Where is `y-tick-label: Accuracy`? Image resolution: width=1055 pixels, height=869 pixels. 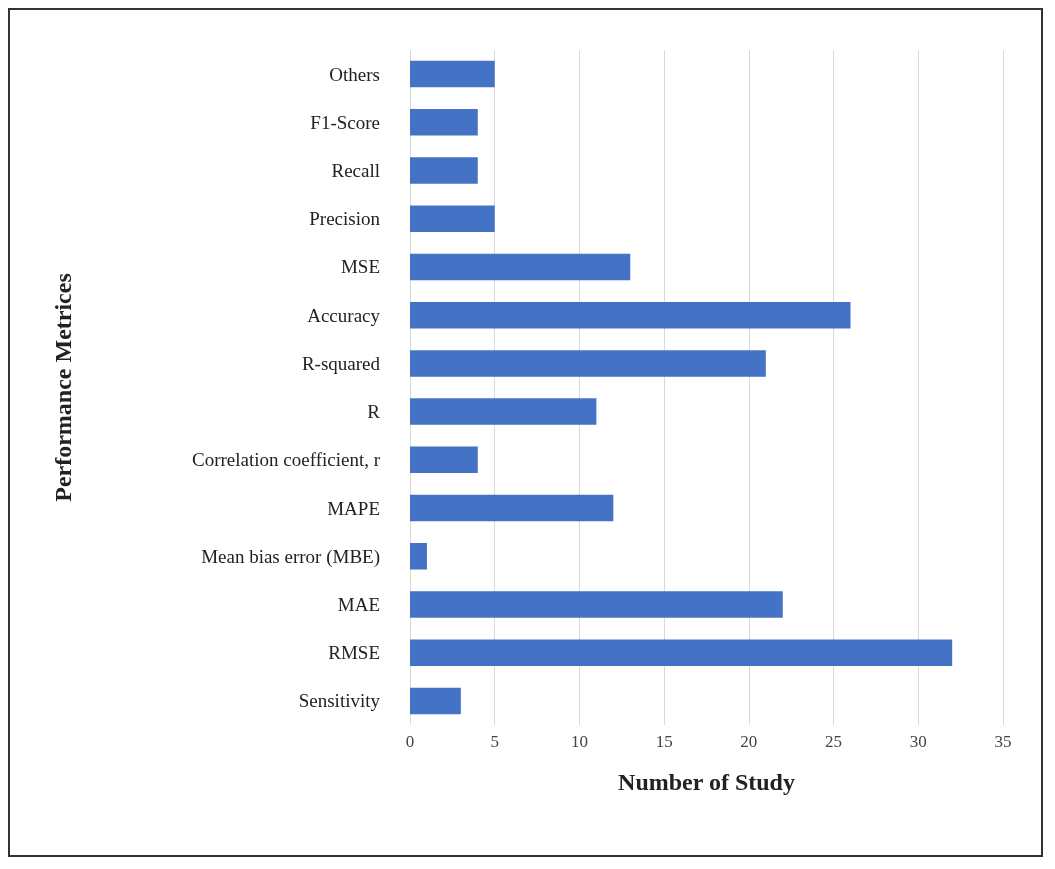 y-tick-label: Accuracy is located at coordinates (344, 315).